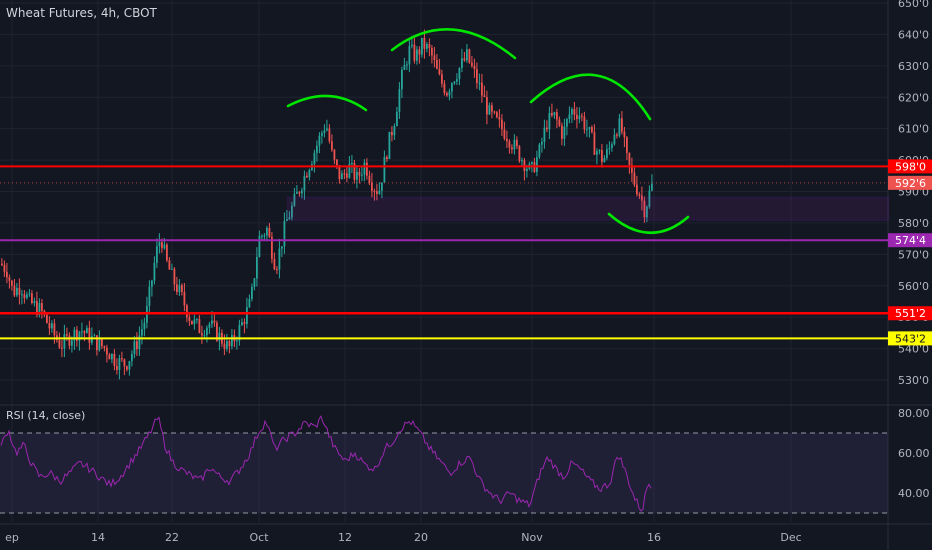  Describe the element at coordinates (910, 338) in the screenshot. I see `price-label-badge-support` at that location.